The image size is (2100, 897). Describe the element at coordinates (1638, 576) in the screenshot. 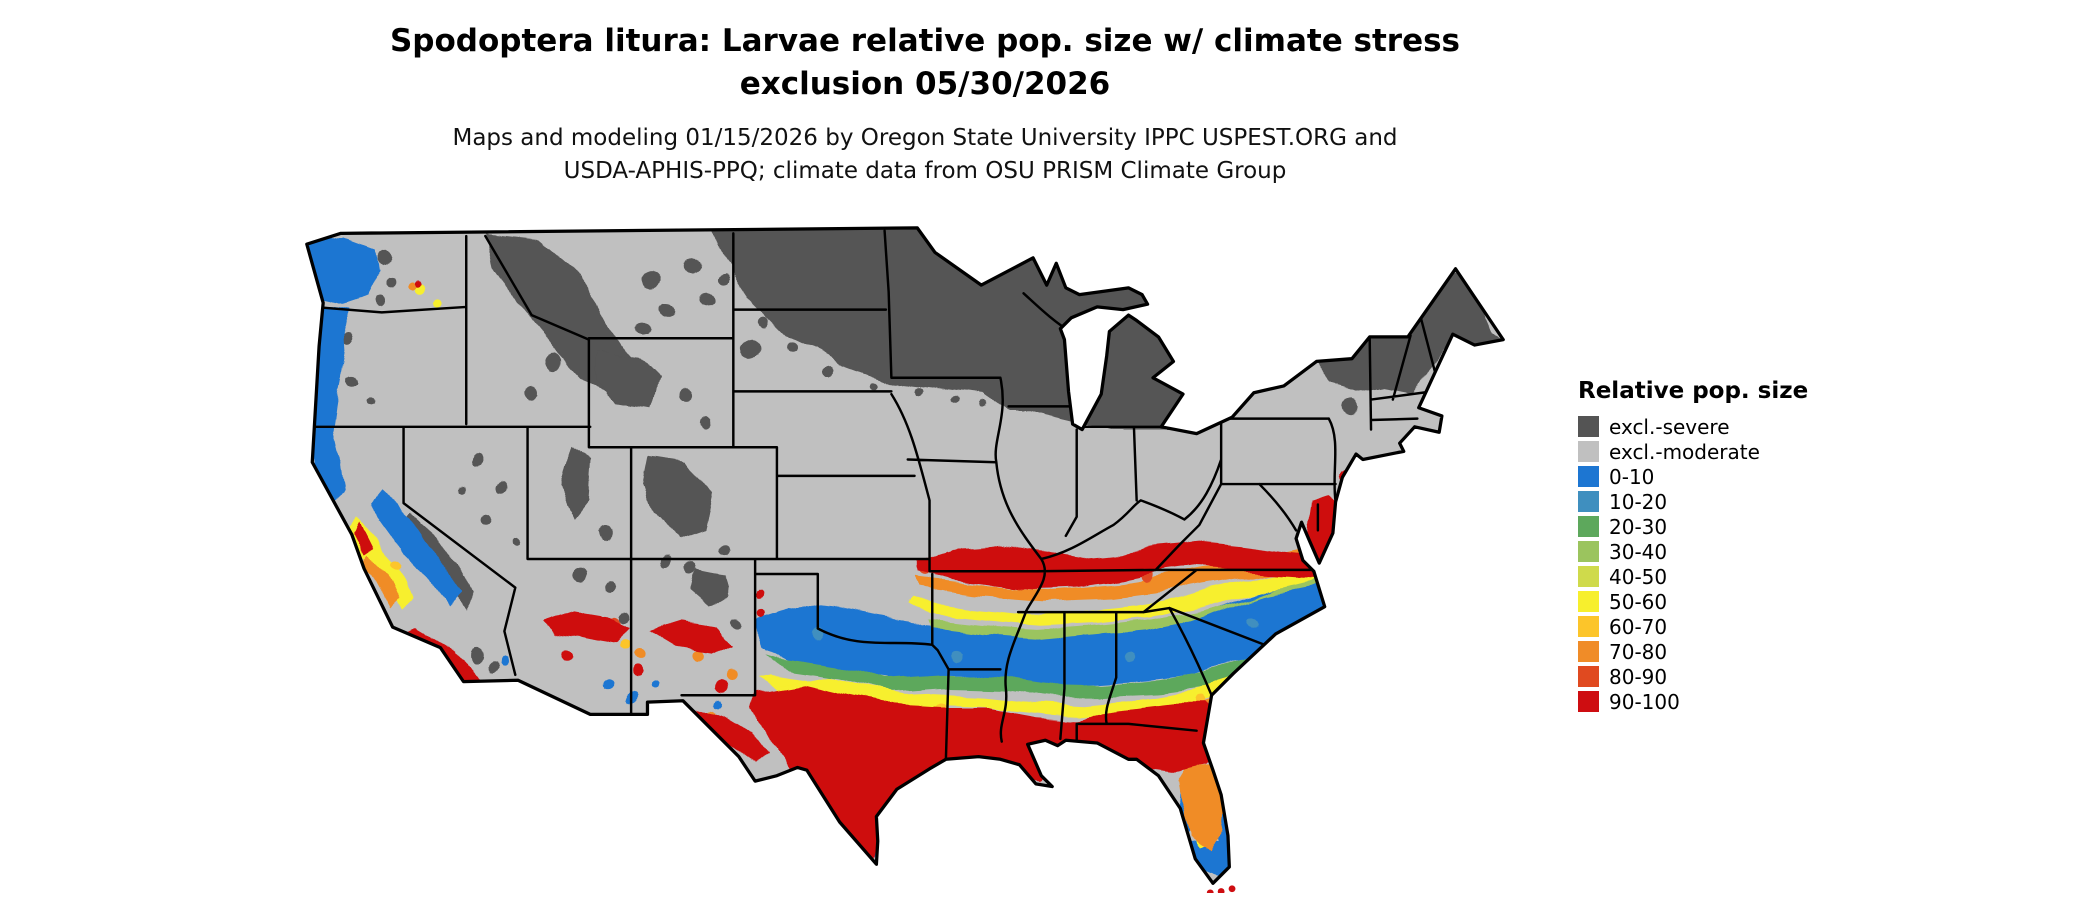

I see `legend-label: 40-50` at that location.